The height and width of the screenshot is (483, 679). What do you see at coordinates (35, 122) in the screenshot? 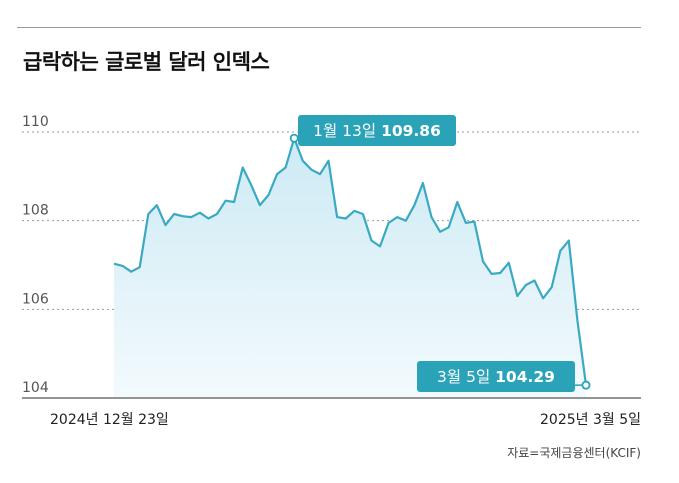
I see `y-tick-label: 110` at bounding box center [35, 122].